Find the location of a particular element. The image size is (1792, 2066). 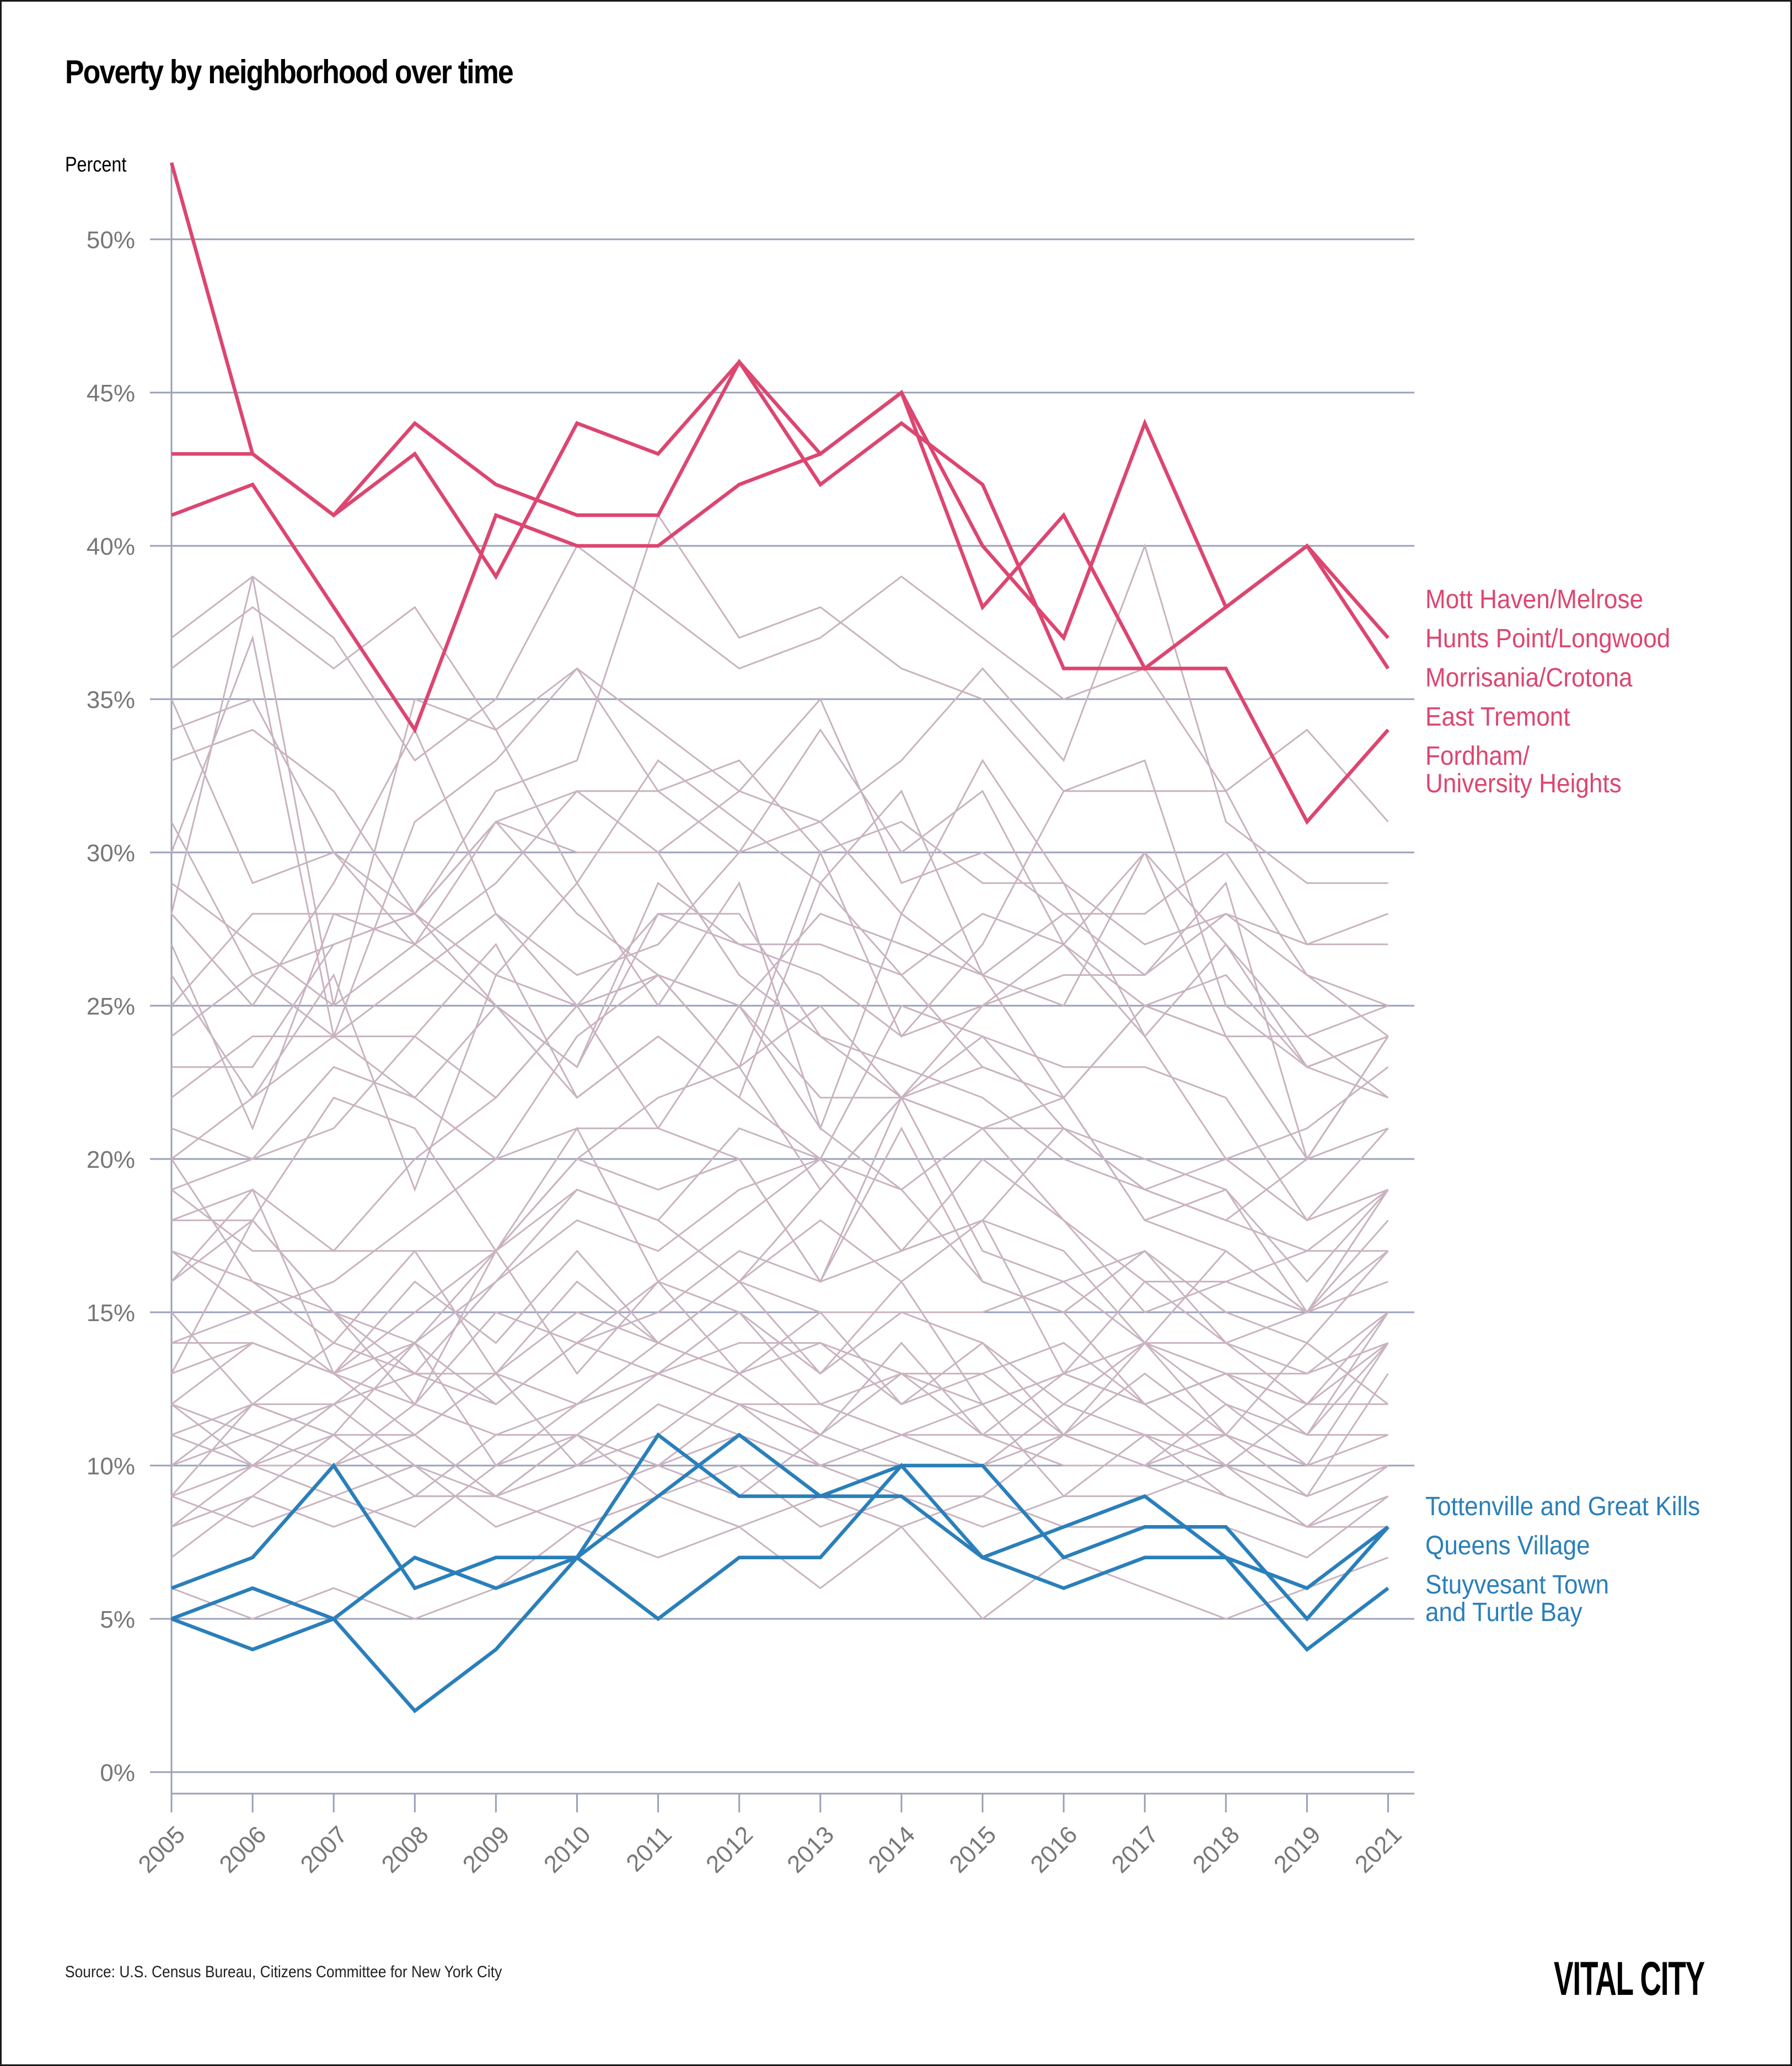

x-tick-label: 2008 is located at coordinates (405, 1850).